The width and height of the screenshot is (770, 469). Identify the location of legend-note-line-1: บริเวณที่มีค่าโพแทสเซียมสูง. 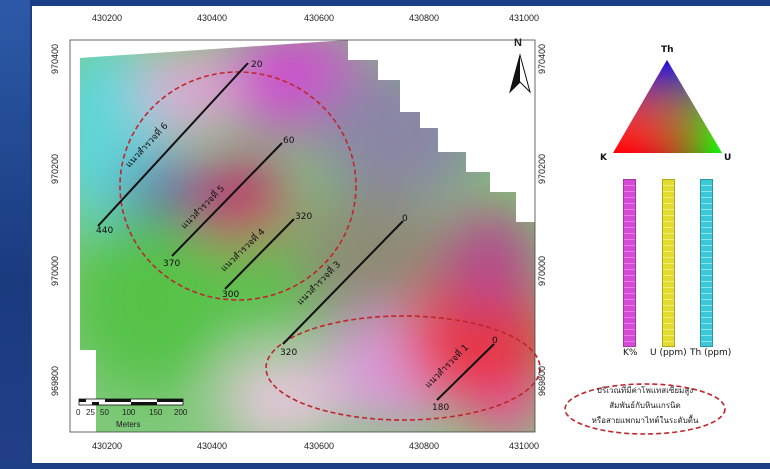
(645, 390).